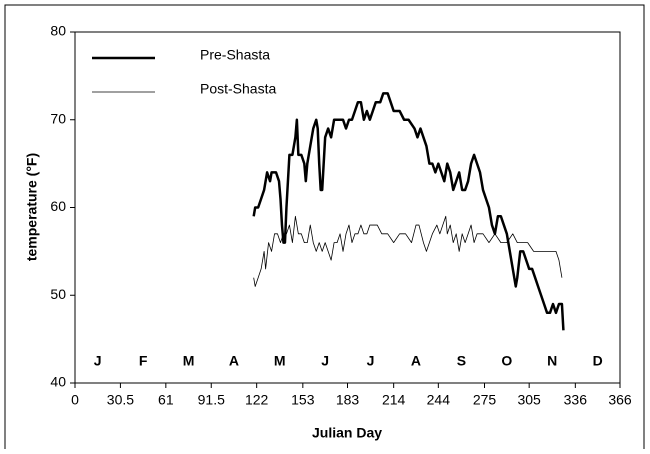  What do you see at coordinates (598, 361) in the screenshot?
I see `month-label: D` at bounding box center [598, 361].